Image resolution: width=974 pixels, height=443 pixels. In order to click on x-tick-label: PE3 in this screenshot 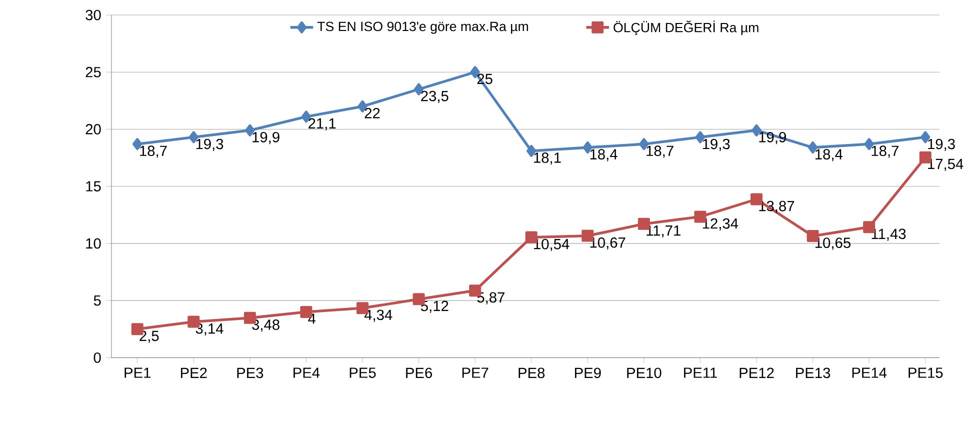, I will do `click(250, 373)`.